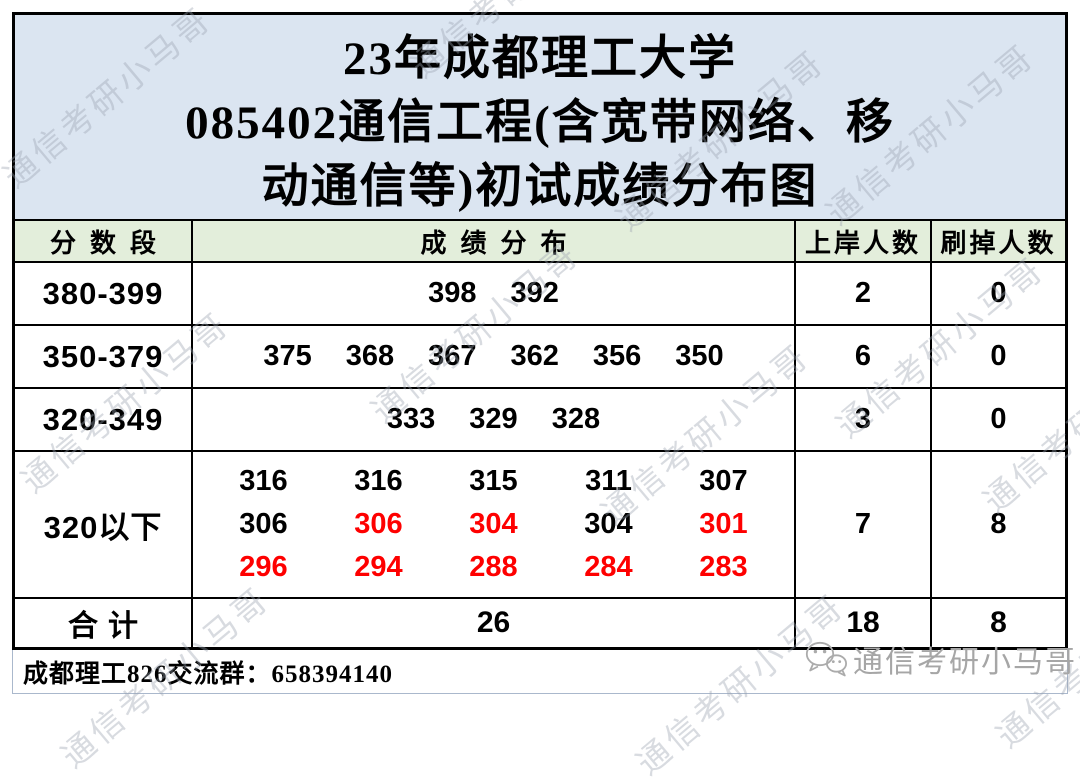 The image size is (1080, 784). What do you see at coordinates (104, 525) in the screenshot?
I see `range-cell: 320以下` at bounding box center [104, 525].